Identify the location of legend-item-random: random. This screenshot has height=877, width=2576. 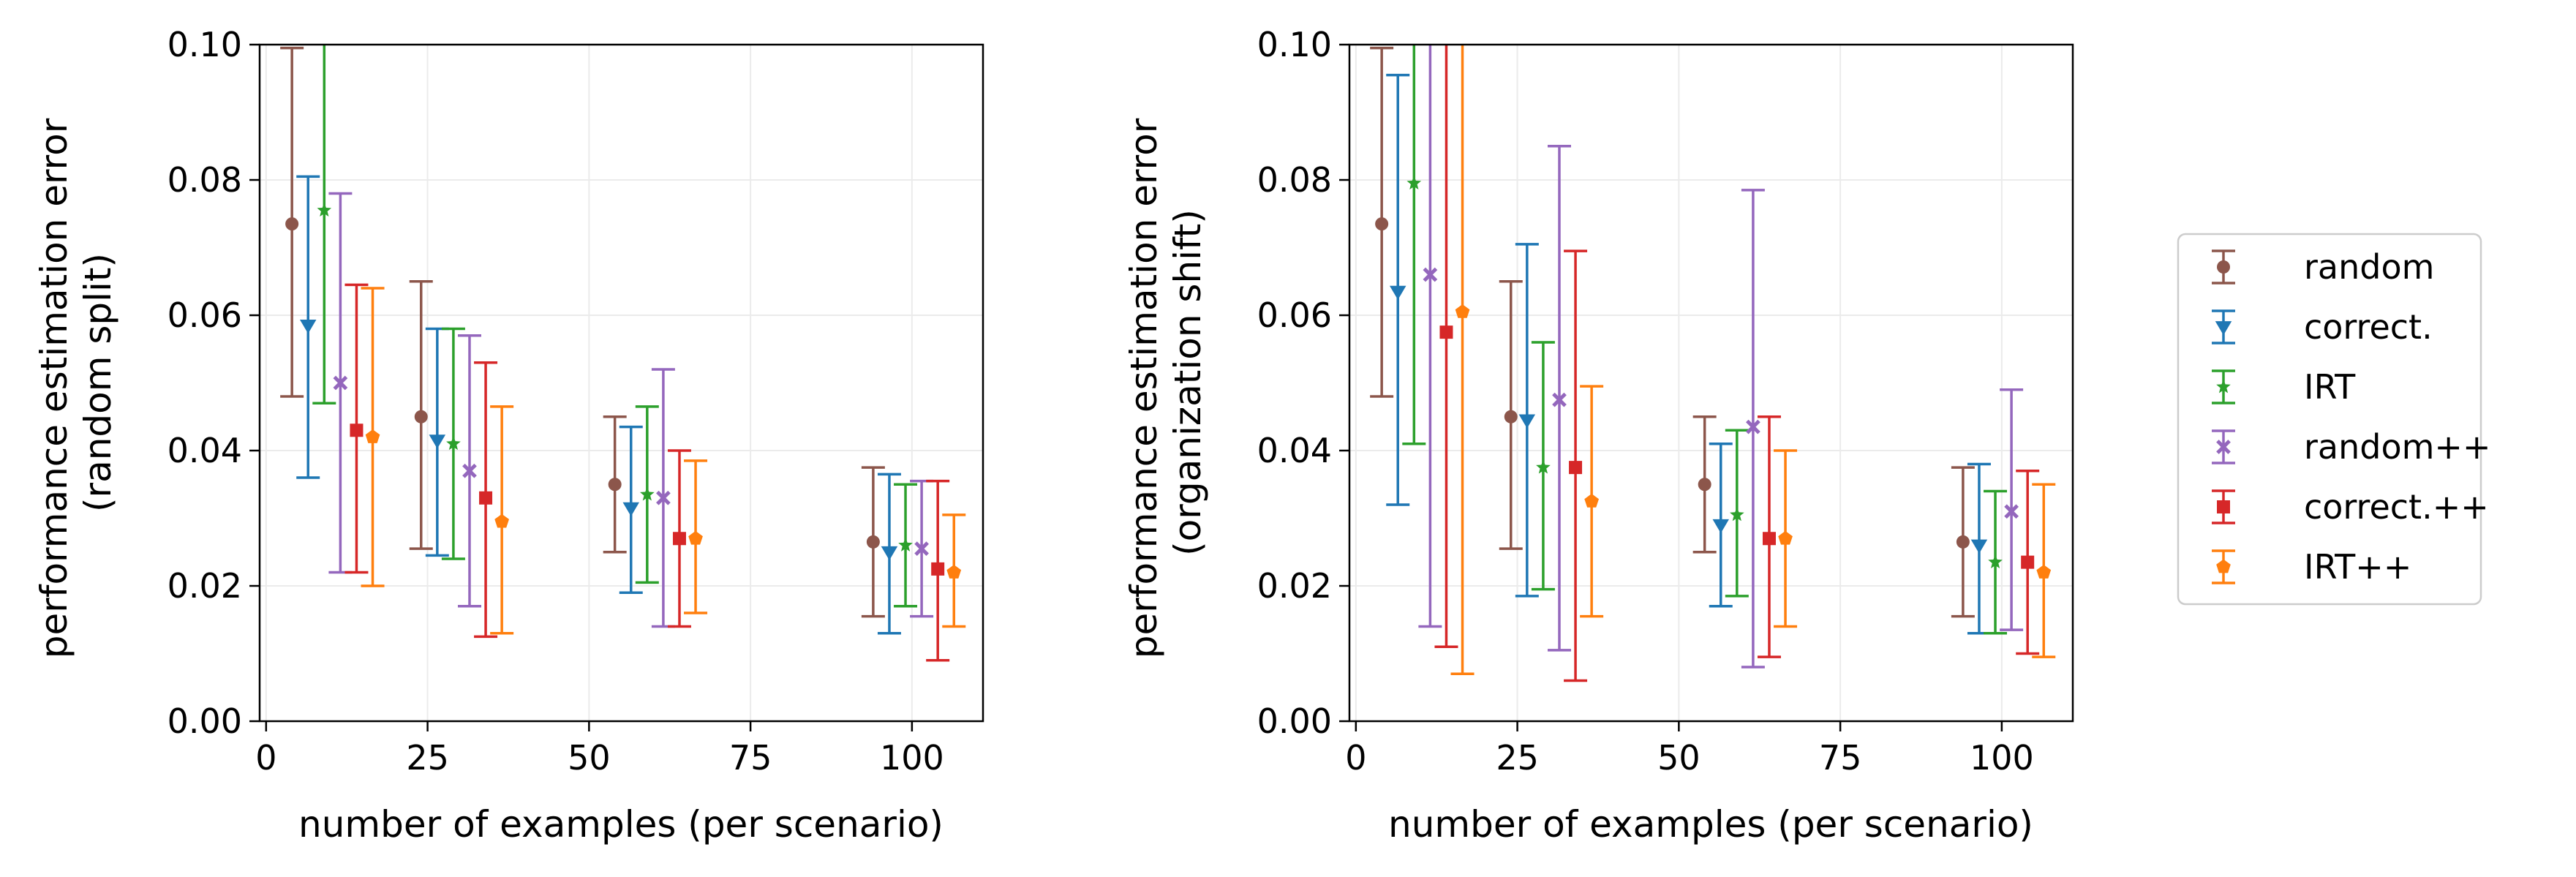
(2323, 267).